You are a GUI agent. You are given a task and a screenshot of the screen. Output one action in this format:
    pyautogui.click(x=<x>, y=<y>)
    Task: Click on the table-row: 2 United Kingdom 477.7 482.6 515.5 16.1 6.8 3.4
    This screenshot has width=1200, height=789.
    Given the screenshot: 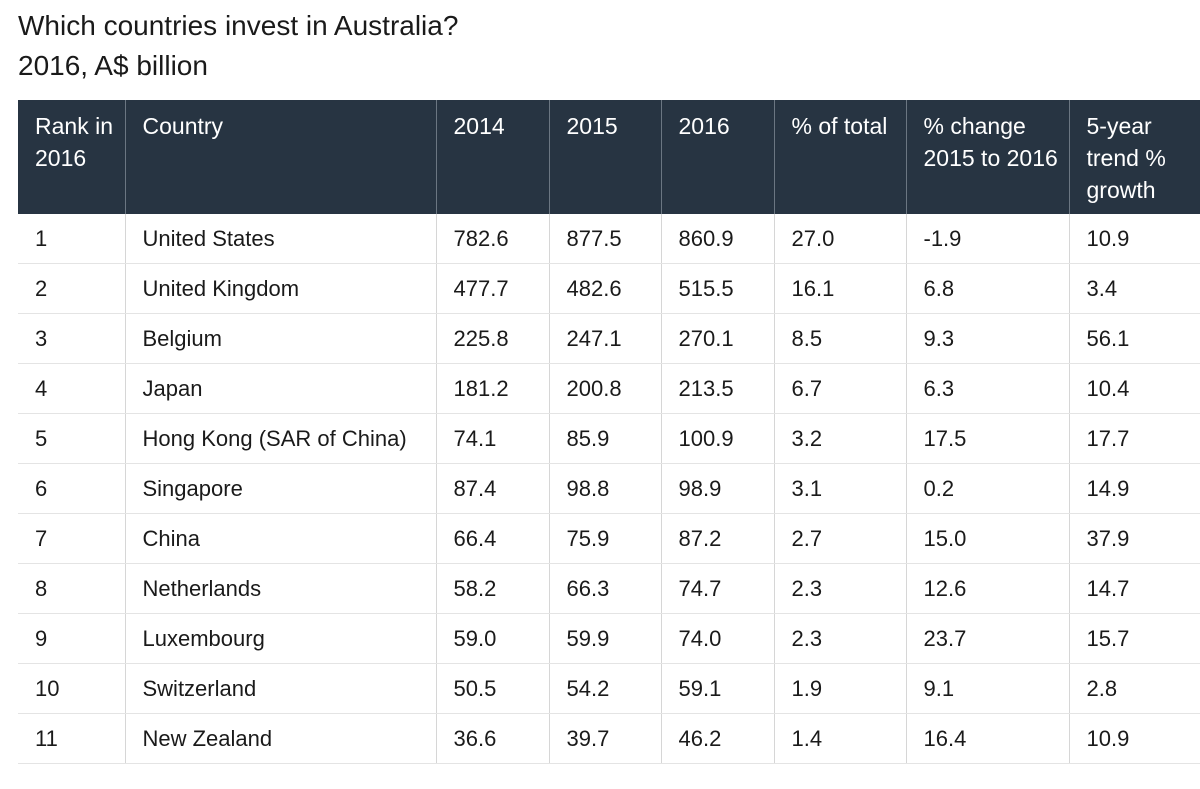 What is the action you would take?
    pyautogui.click(x=609, y=288)
    